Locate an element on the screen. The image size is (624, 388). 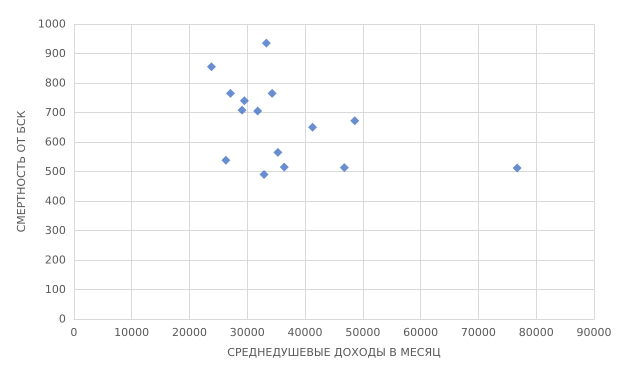
y-tick-label: 100 is located at coordinates (55, 289).